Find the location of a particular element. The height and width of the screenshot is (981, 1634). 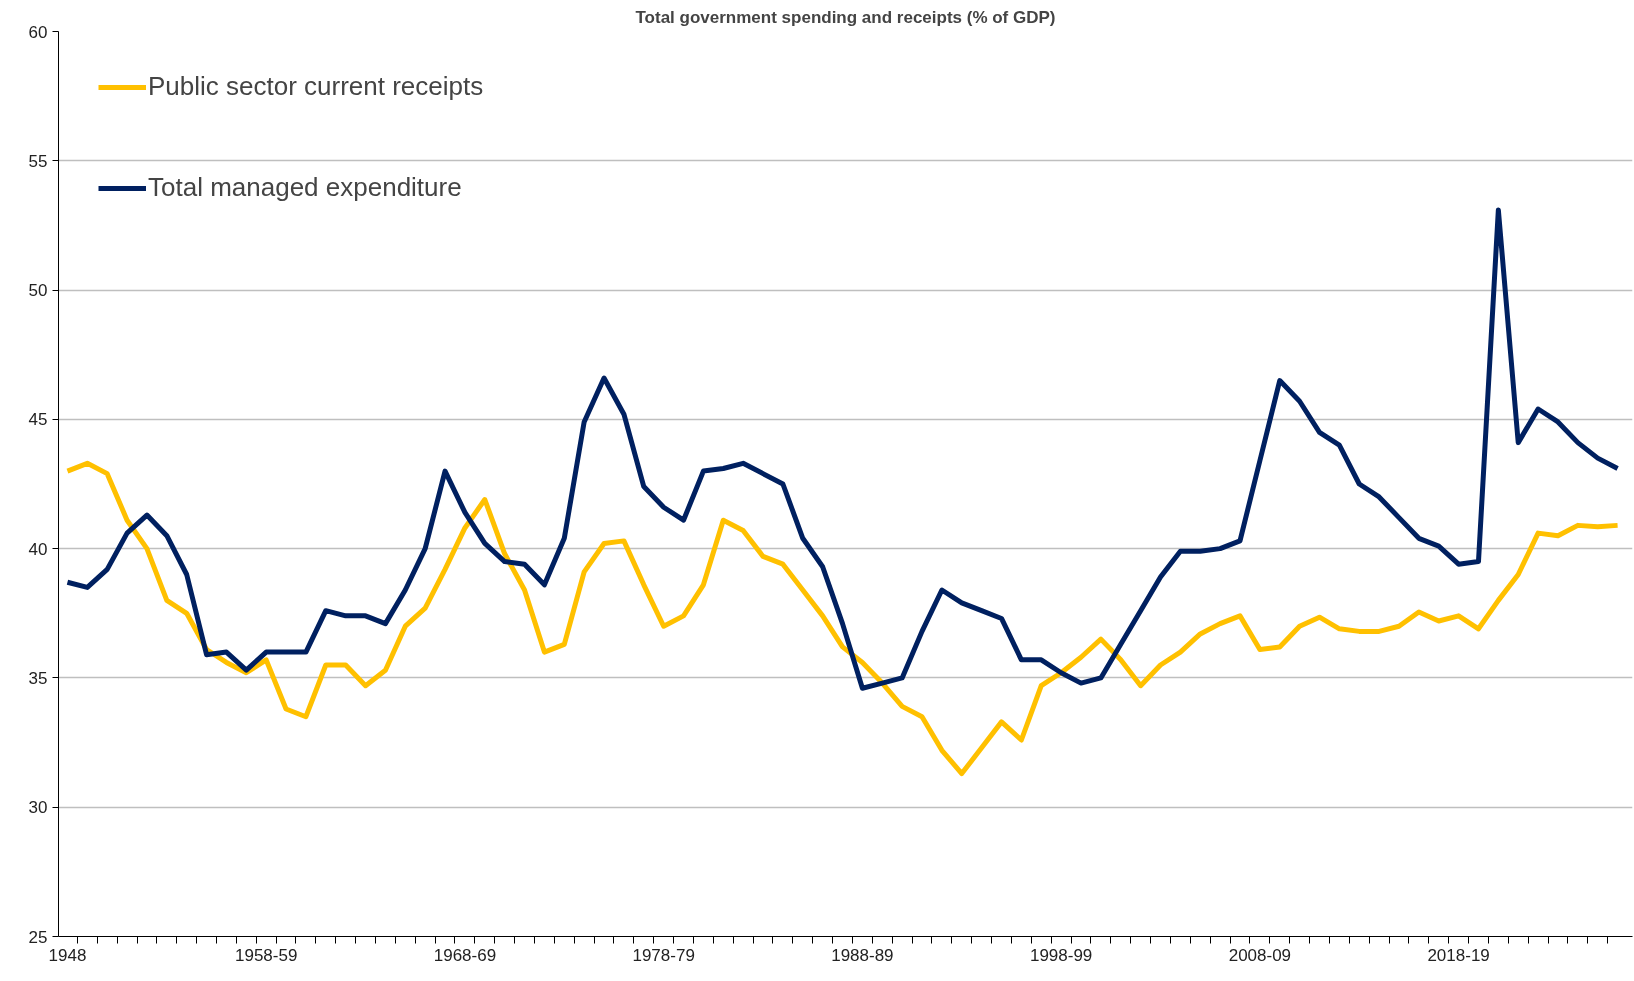

x-tick-label: 1998-99 is located at coordinates (1061, 955).